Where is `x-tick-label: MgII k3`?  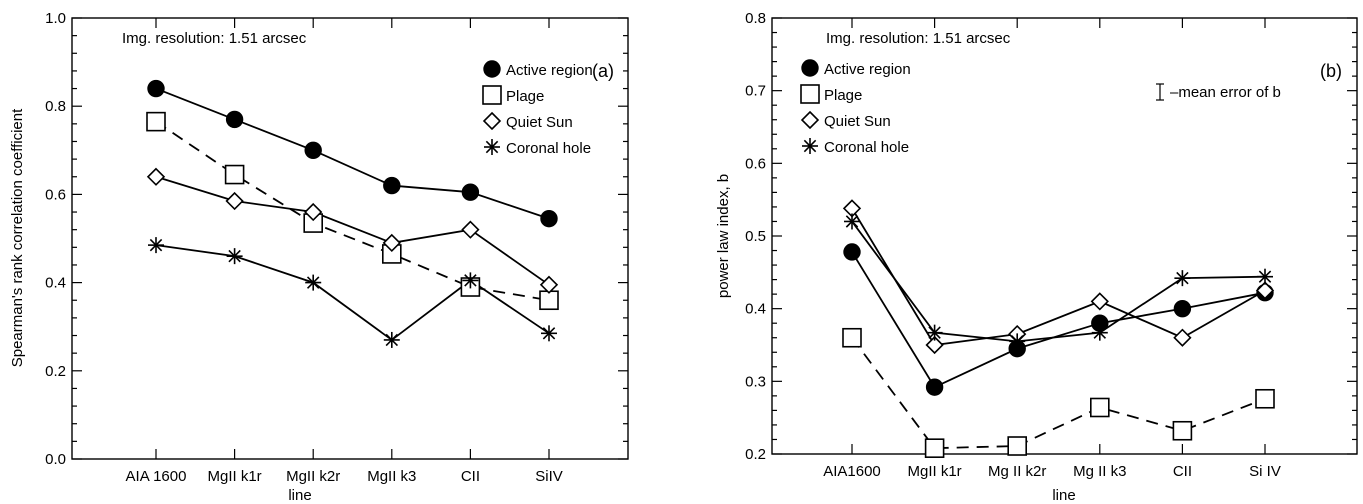 x-tick-label: MgII k3 is located at coordinates (391, 476).